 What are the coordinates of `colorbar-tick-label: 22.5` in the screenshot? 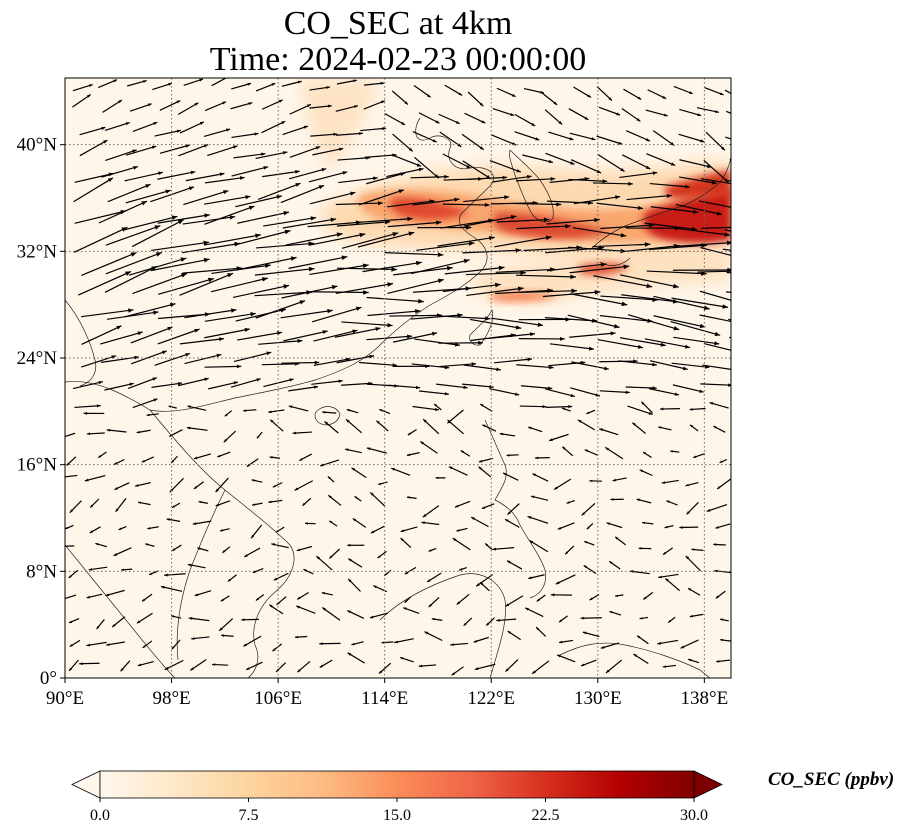 It's located at (546, 815).